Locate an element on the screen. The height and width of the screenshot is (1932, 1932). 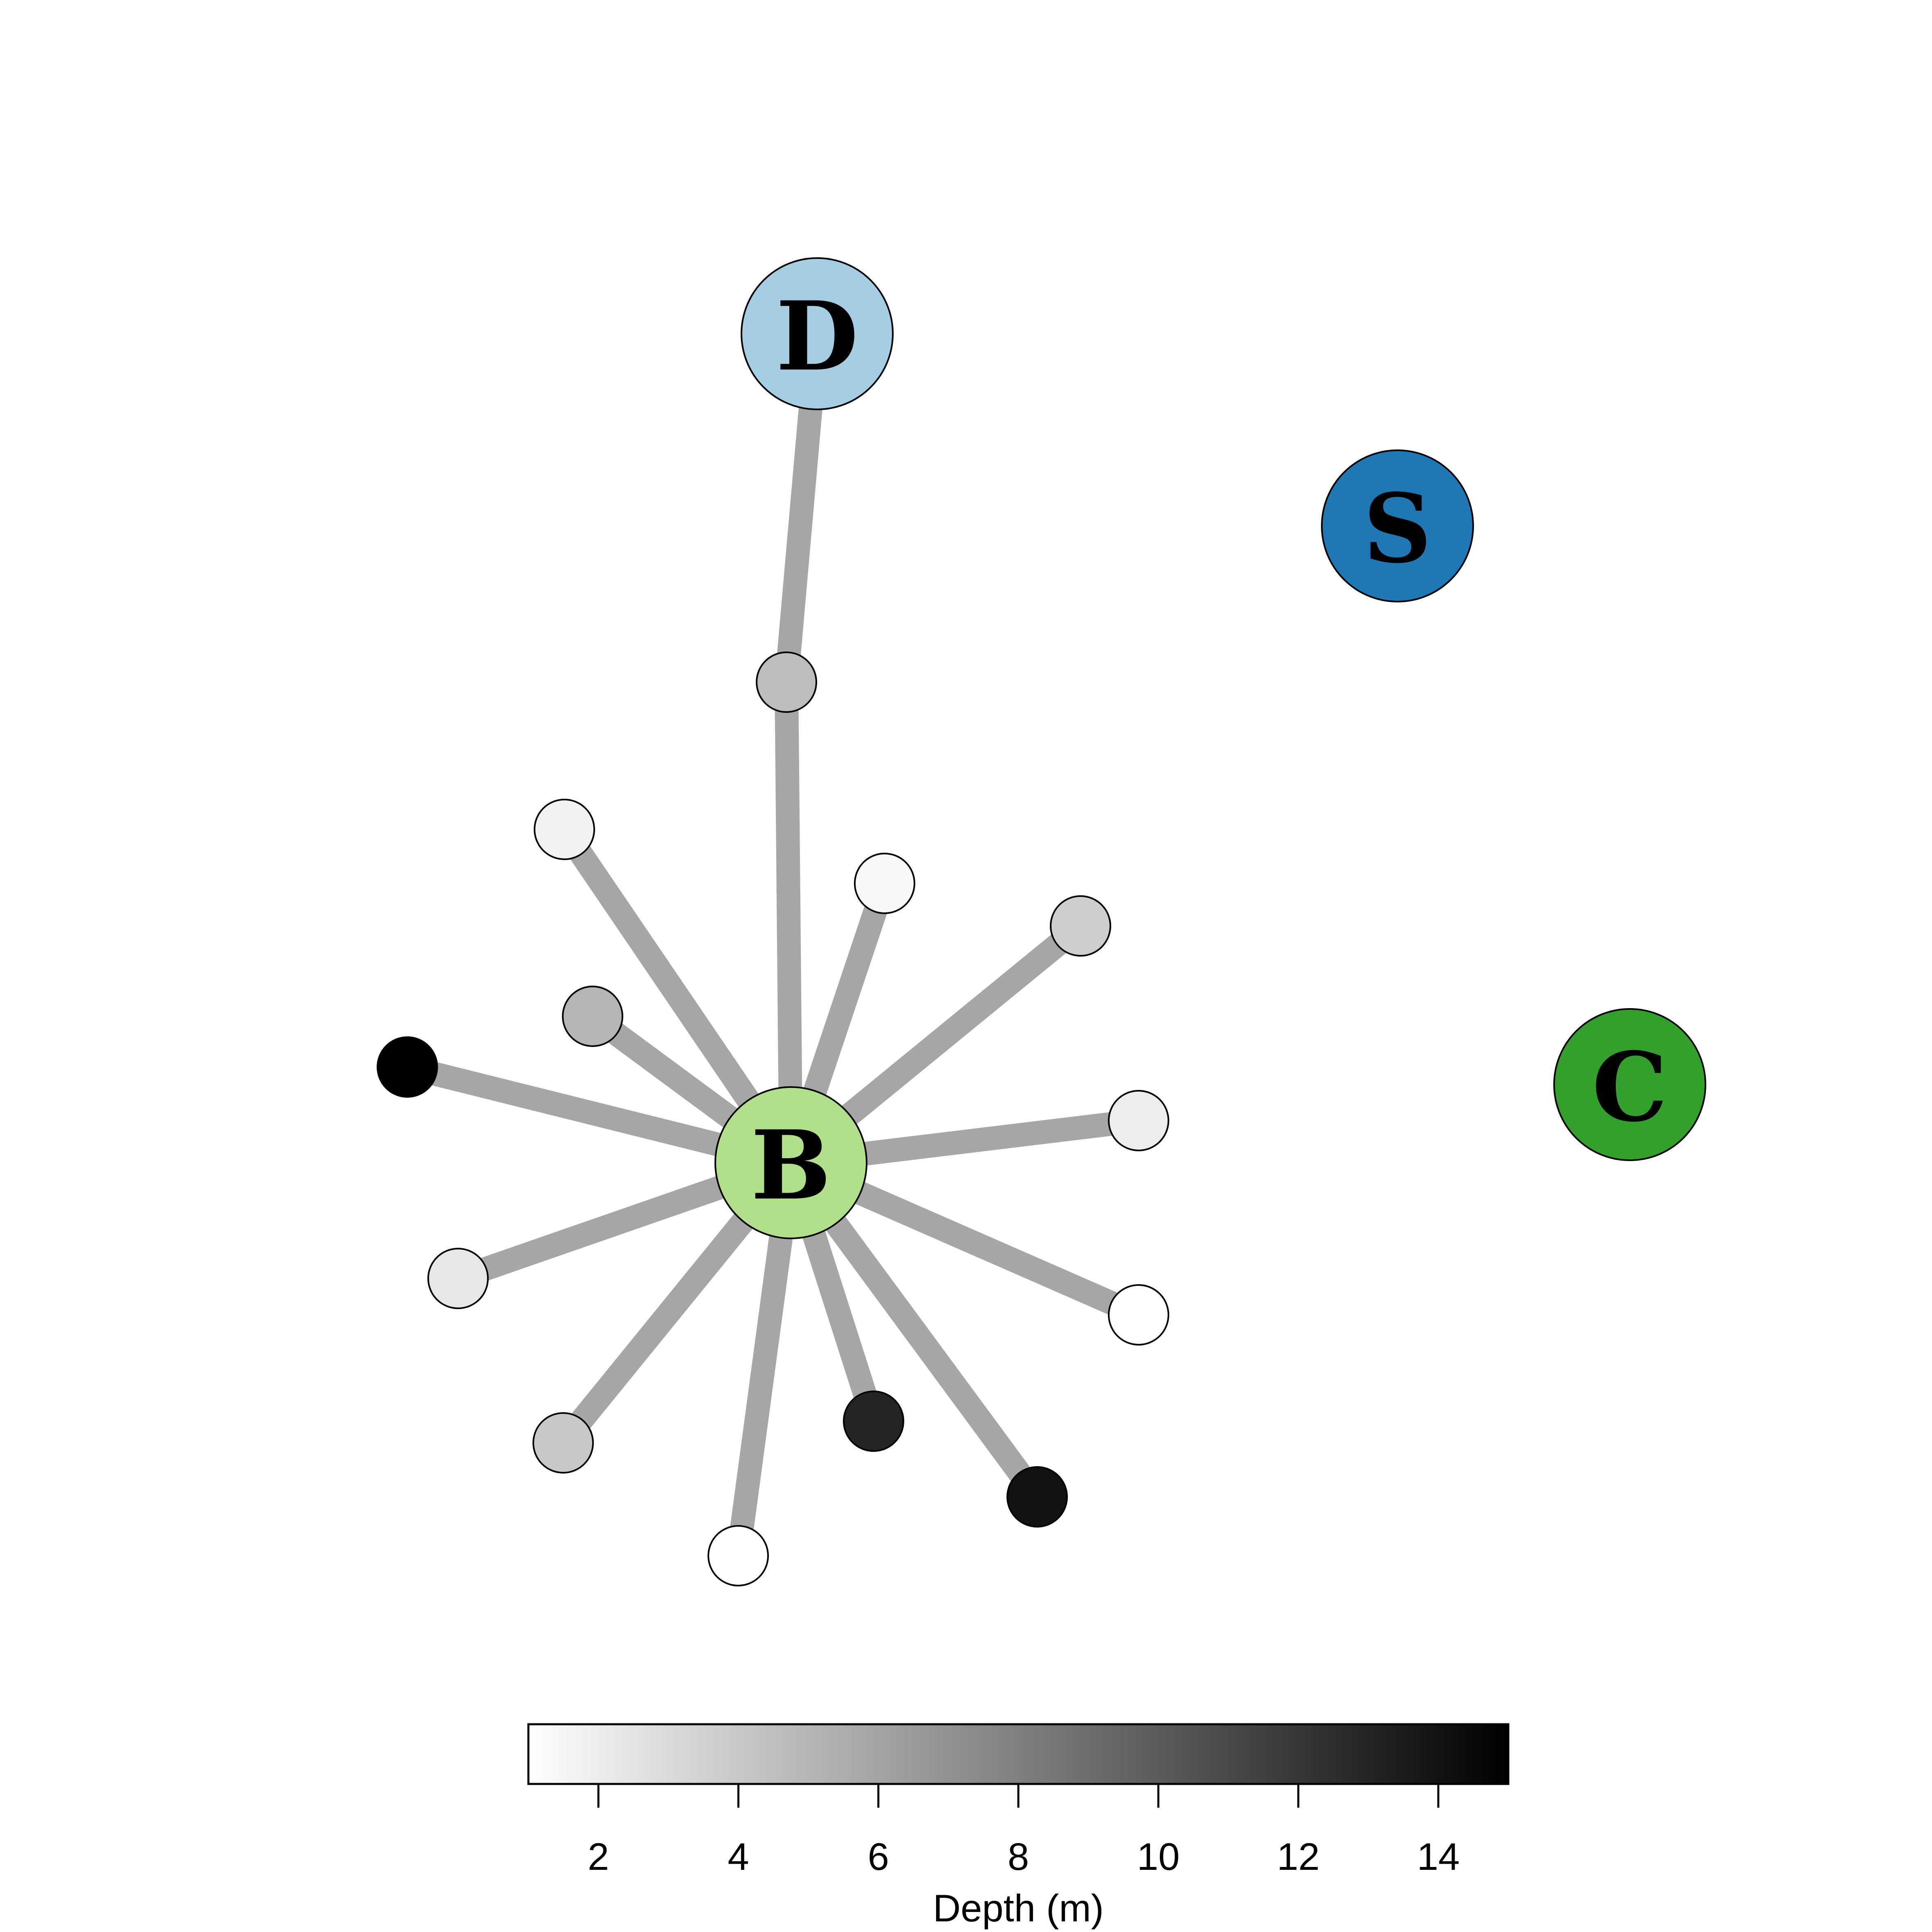
site-node-s10 is located at coordinates (563, 1443).